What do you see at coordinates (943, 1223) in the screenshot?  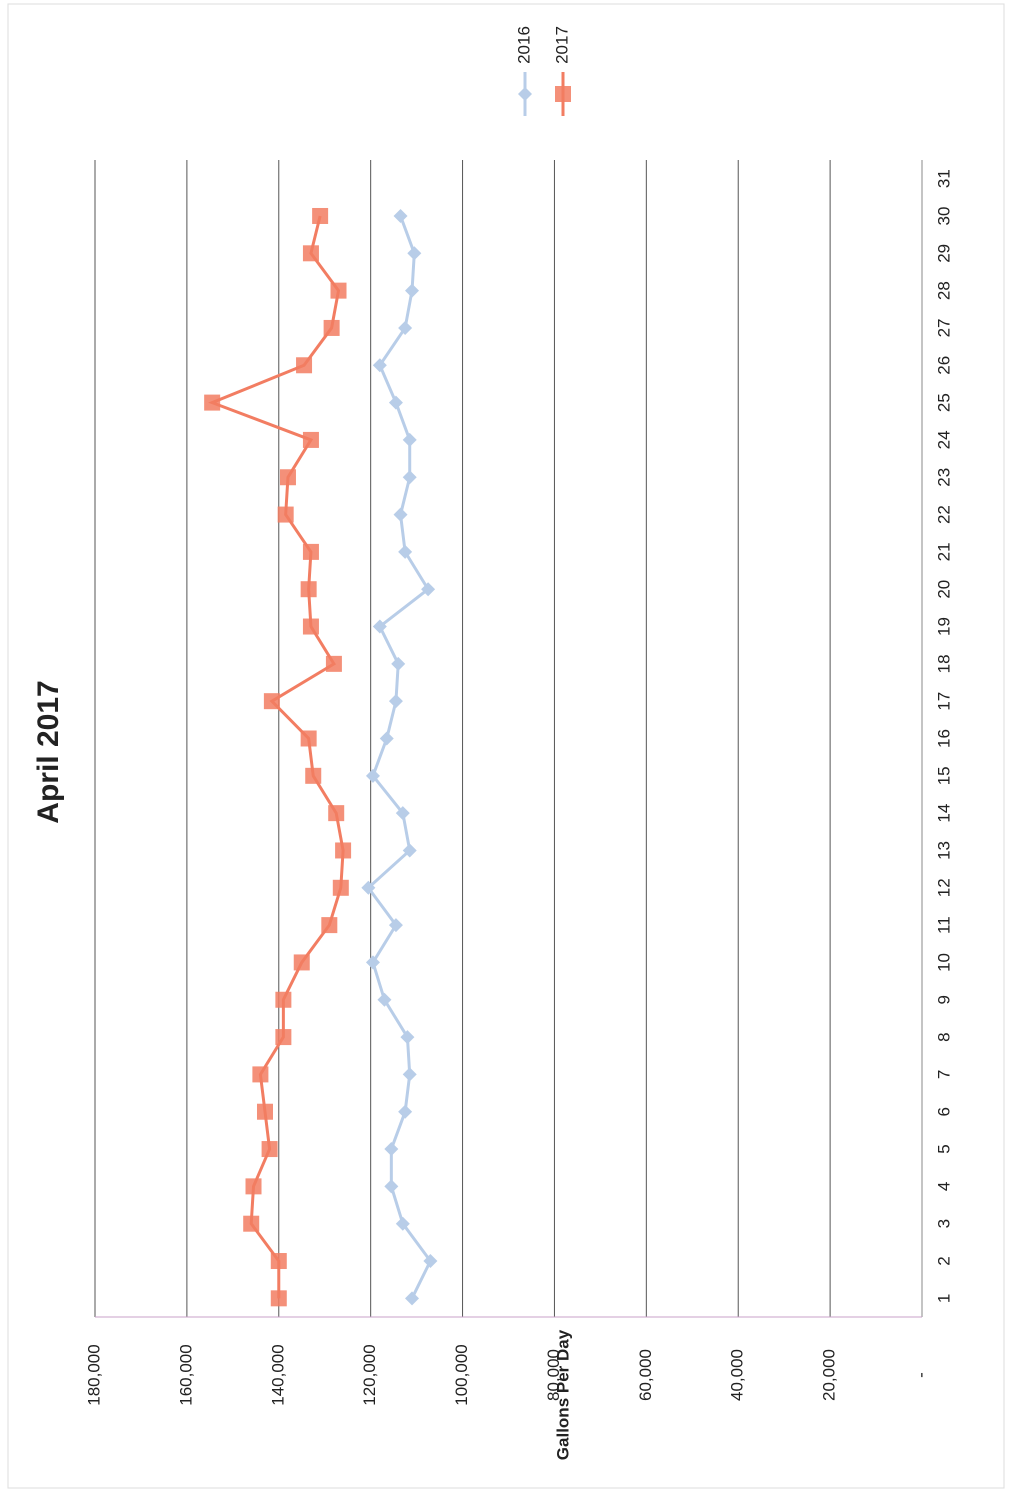 I see `x-tick-label: 3` at bounding box center [943, 1223].